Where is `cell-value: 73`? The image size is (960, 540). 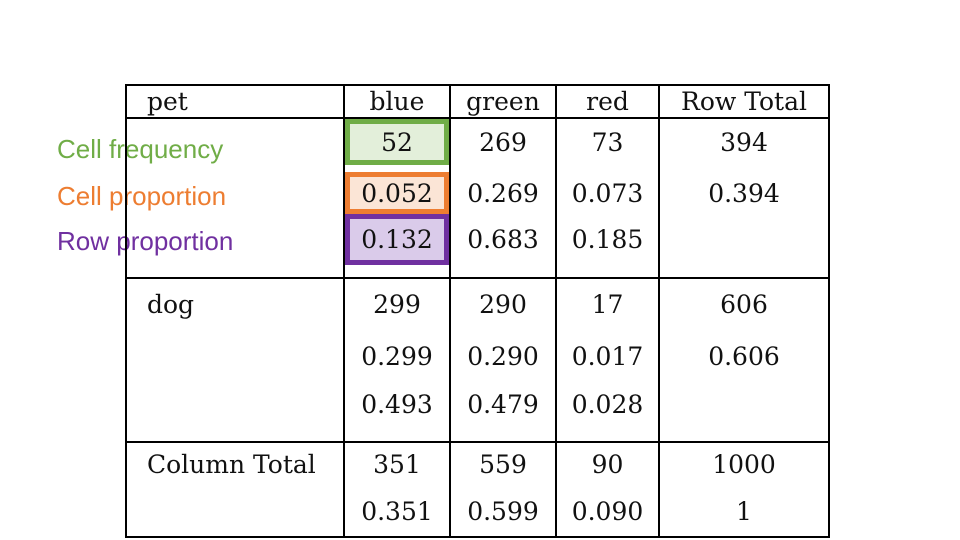 cell-value: 73 is located at coordinates (607, 142).